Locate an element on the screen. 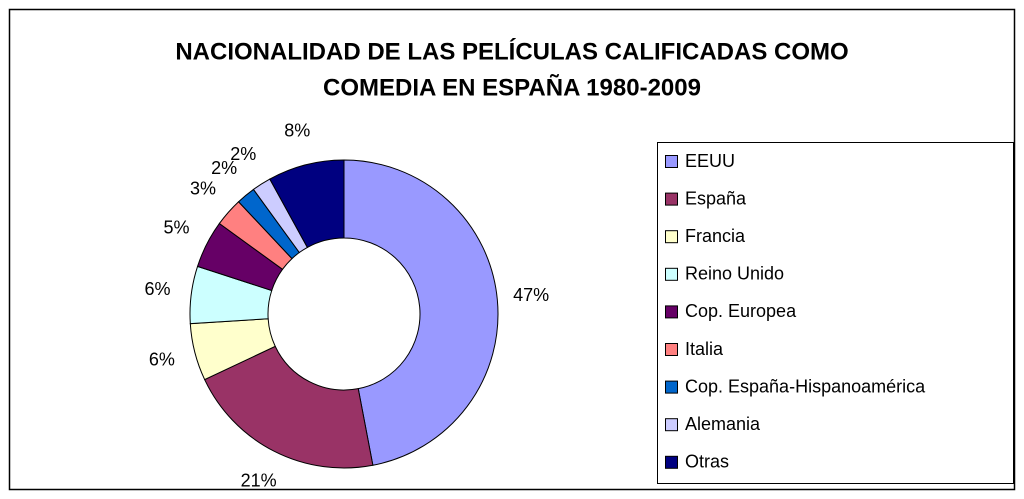 The height and width of the screenshot is (499, 1024). legend-label: Reino Unido is located at coordinates (734, 274).